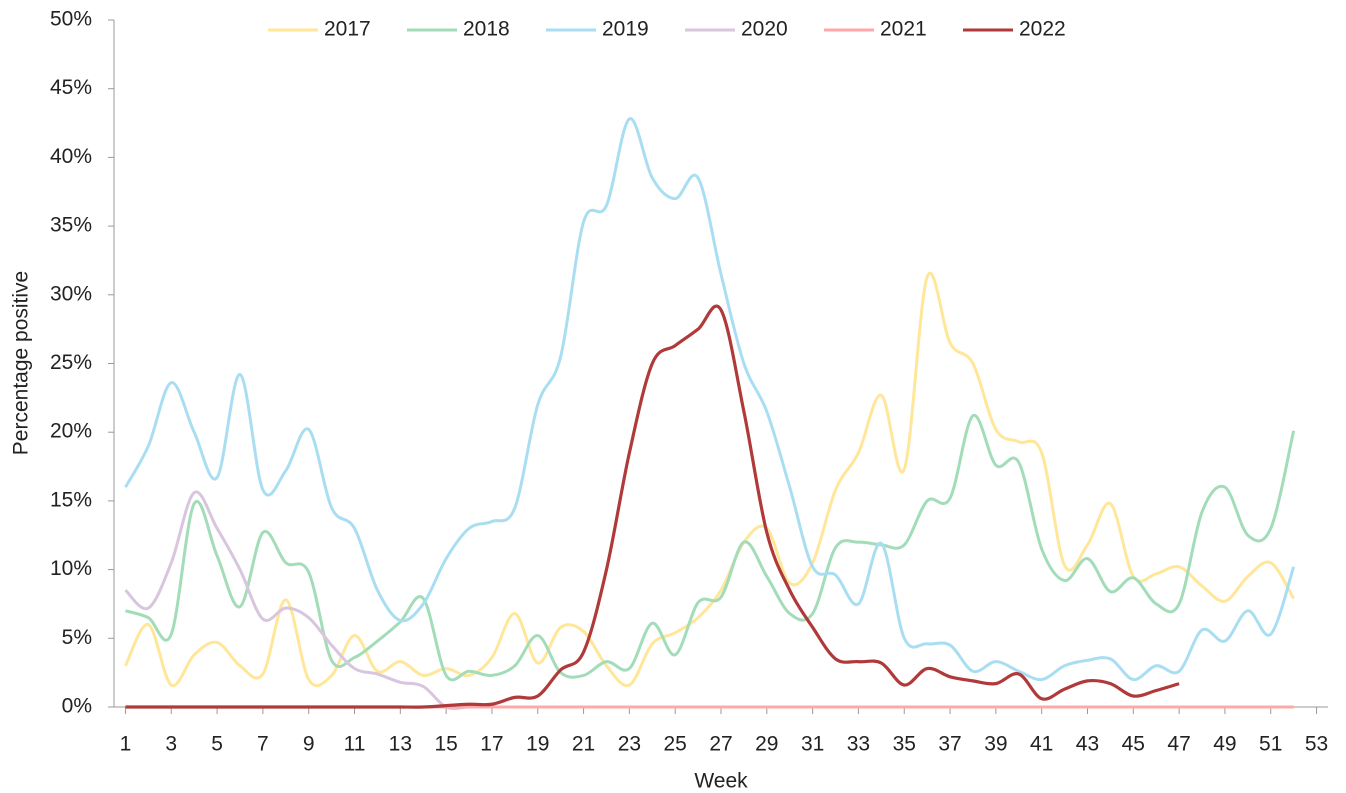  What do you see at coordinates (445, 744) in the screenshot?
I see `x-tick-label: 15` at bounding box center [445, 744].